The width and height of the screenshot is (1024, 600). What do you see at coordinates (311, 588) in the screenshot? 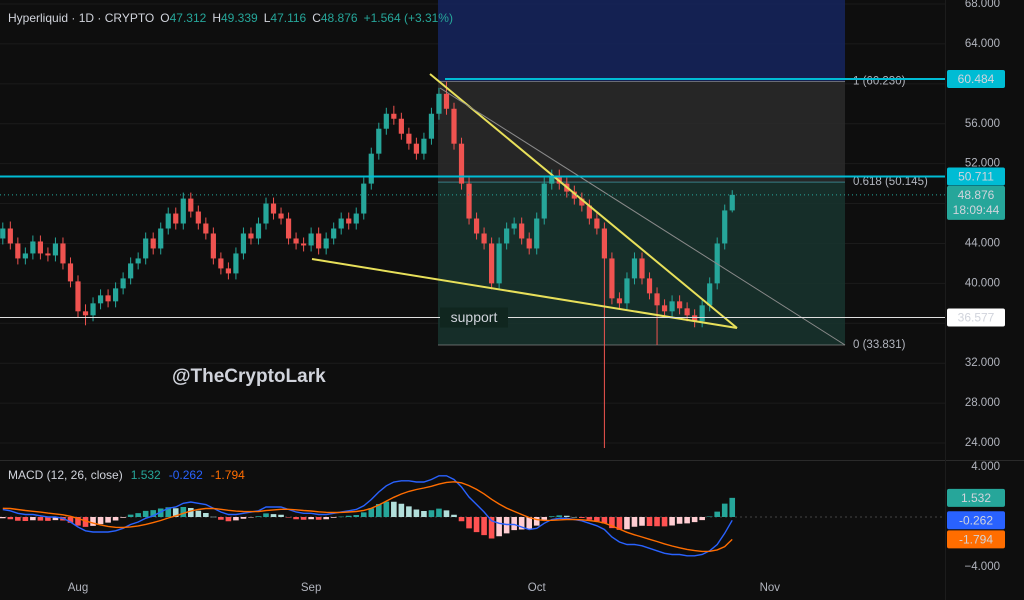
I see `x-tick-label: Sep` at bounding box center [311, 588].